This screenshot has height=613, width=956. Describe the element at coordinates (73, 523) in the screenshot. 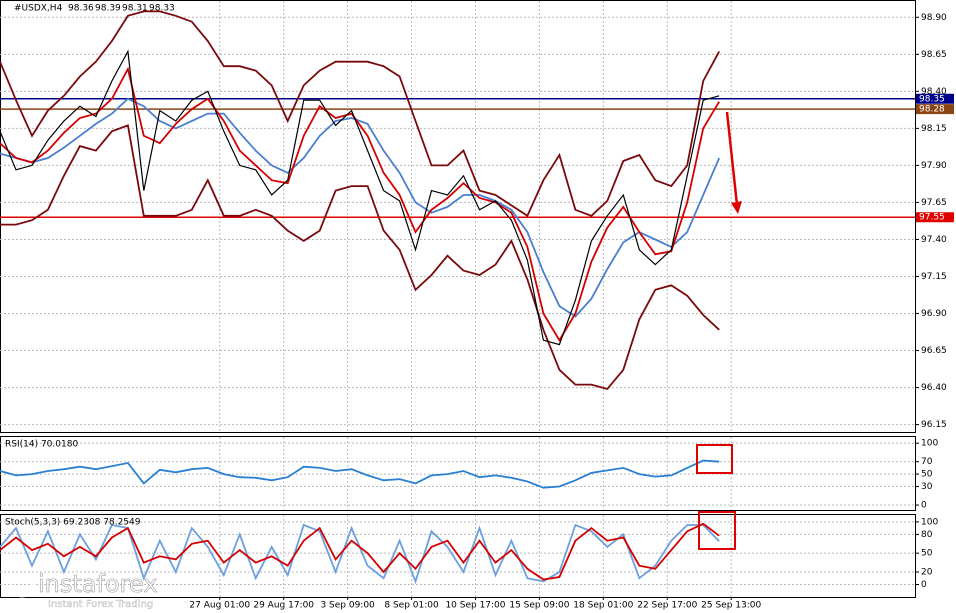

I see `stoch-title: Stoch(5,3,3) 69.2308 78.2549` at that location.